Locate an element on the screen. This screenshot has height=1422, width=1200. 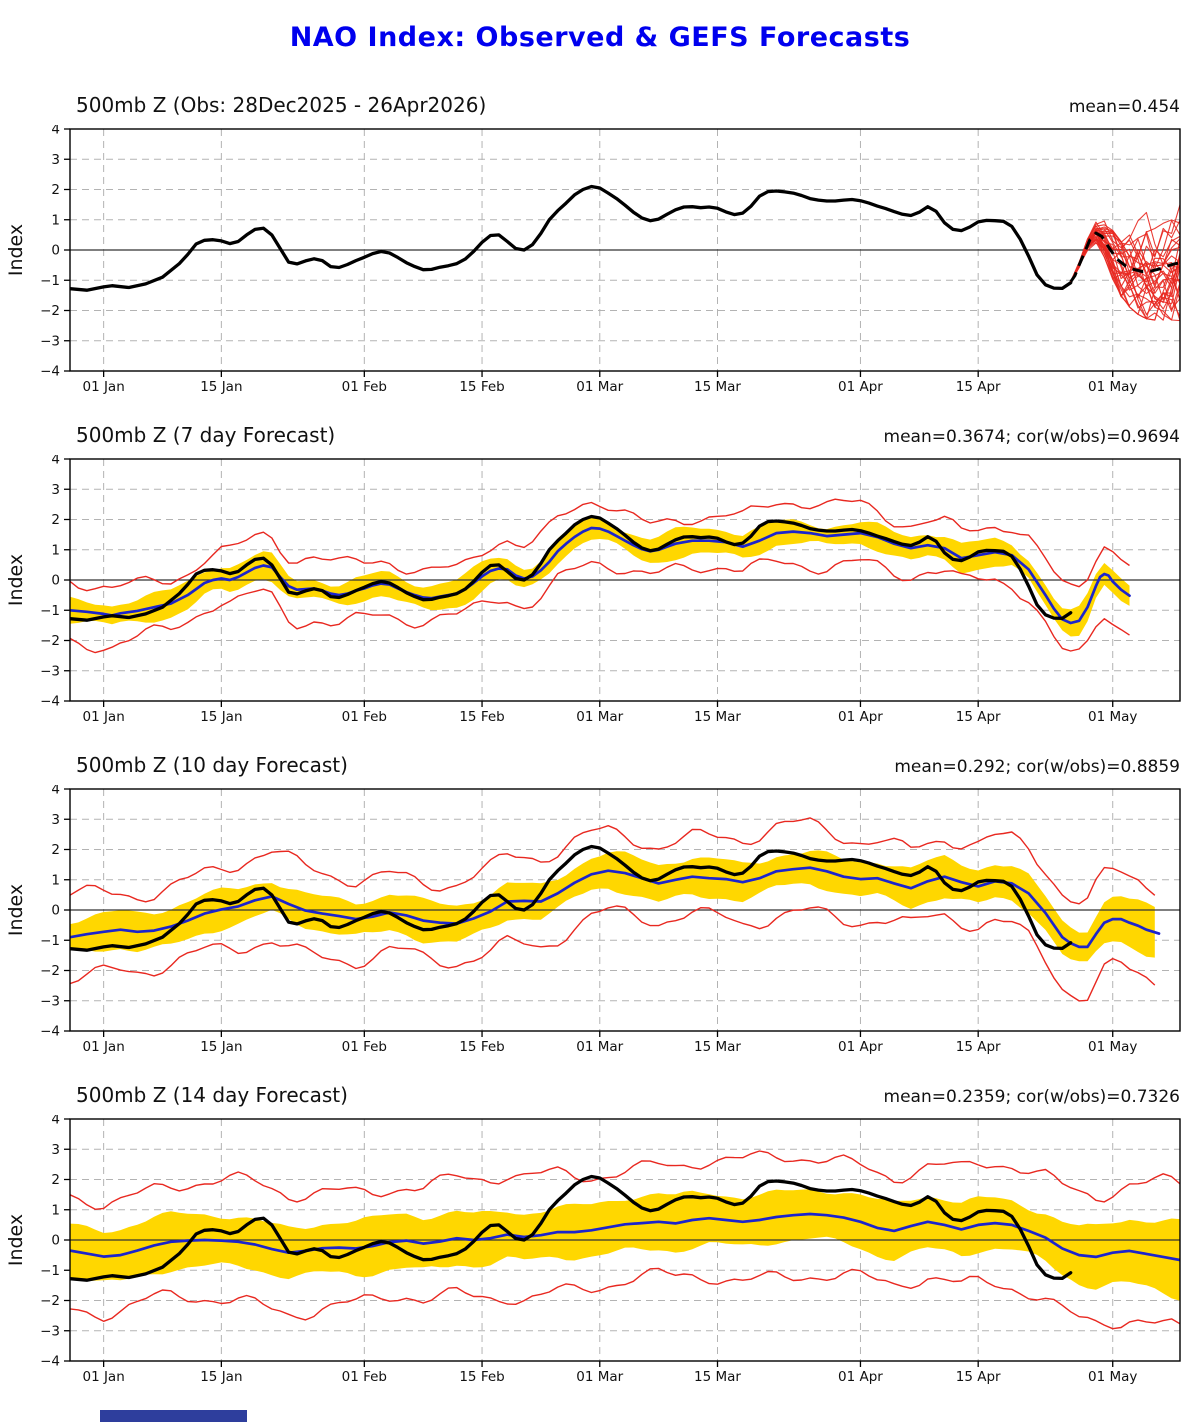
panel-forecast-10day-stats: mean=0.292; cor(w/obs)=0.8859 is located at coordinates (1037, 767).